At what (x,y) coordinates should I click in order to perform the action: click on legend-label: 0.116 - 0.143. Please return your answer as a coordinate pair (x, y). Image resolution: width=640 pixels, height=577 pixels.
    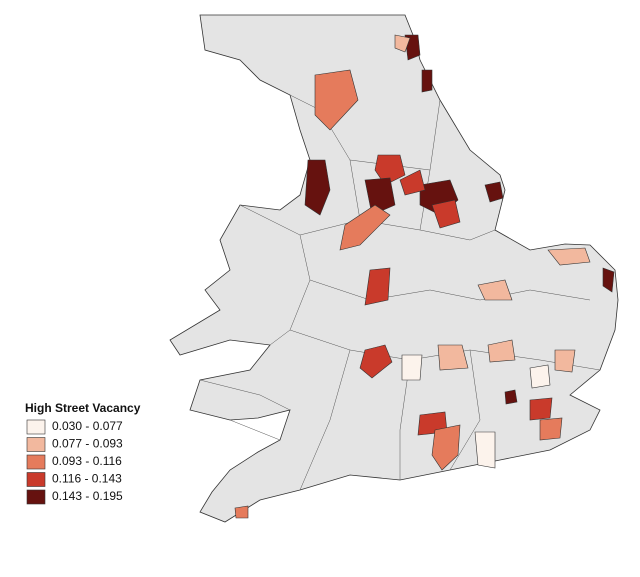
    Looking at the image, I should click on (87, 479).